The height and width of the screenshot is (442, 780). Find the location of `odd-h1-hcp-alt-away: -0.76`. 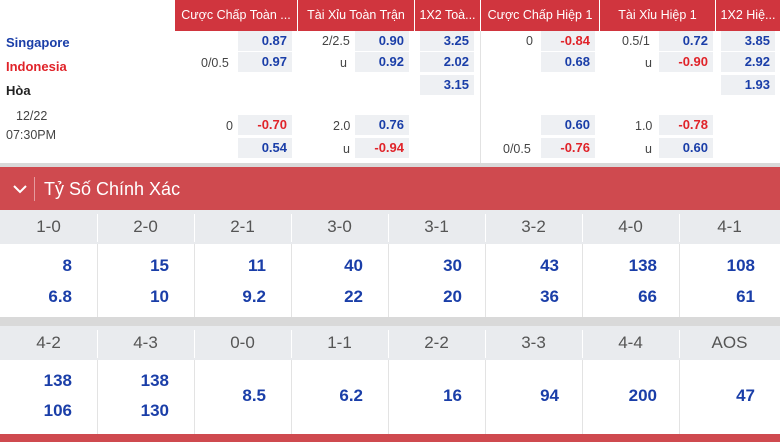

odd-h1-hcp-alt-away: -0.76 is located at coordinates (568, 148).